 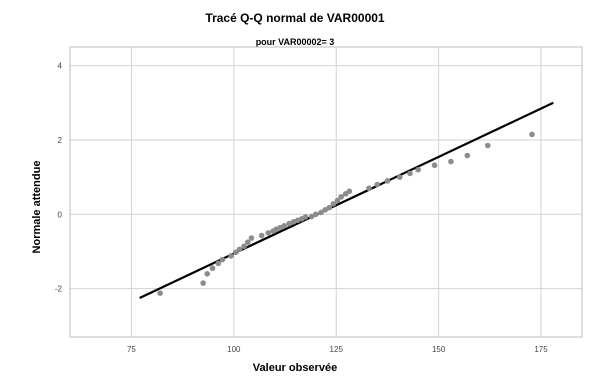 I want to click on y-tick-label: 2, so click(x=60, y=140).